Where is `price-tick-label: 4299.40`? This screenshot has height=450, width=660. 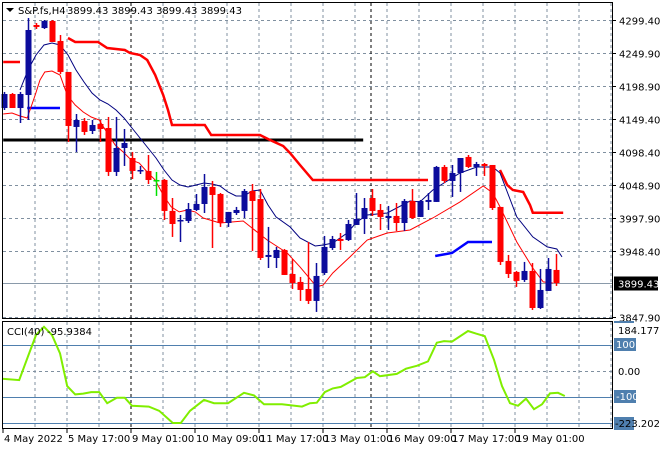 price-tick-label: 4299.40 is located at coordinates (639, 22).